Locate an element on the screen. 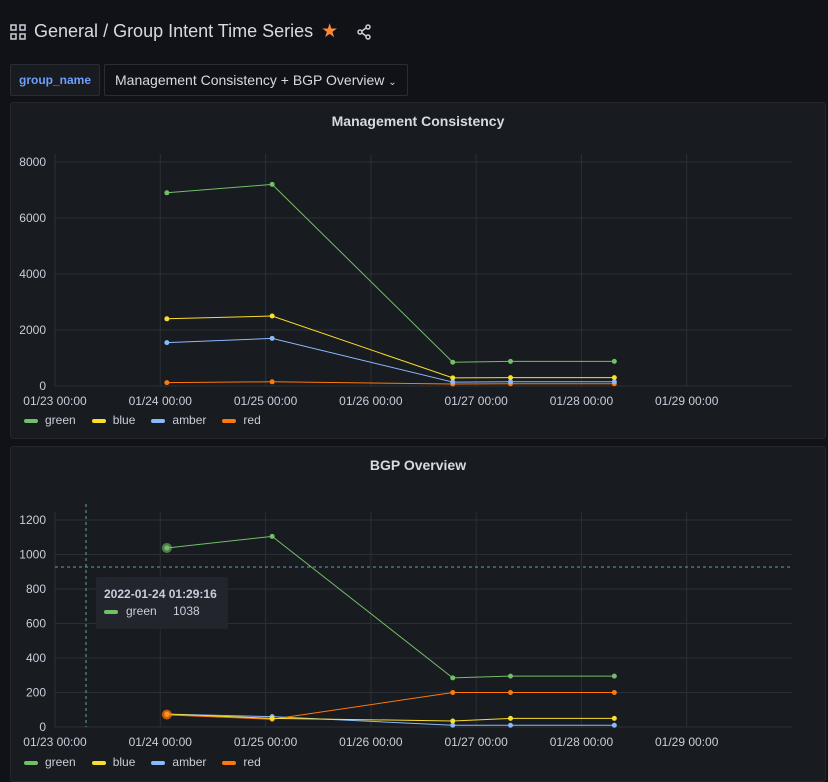 This screenshot has width=828, height=782. y-tick-label: 800 is located at coordinates (36, 589).